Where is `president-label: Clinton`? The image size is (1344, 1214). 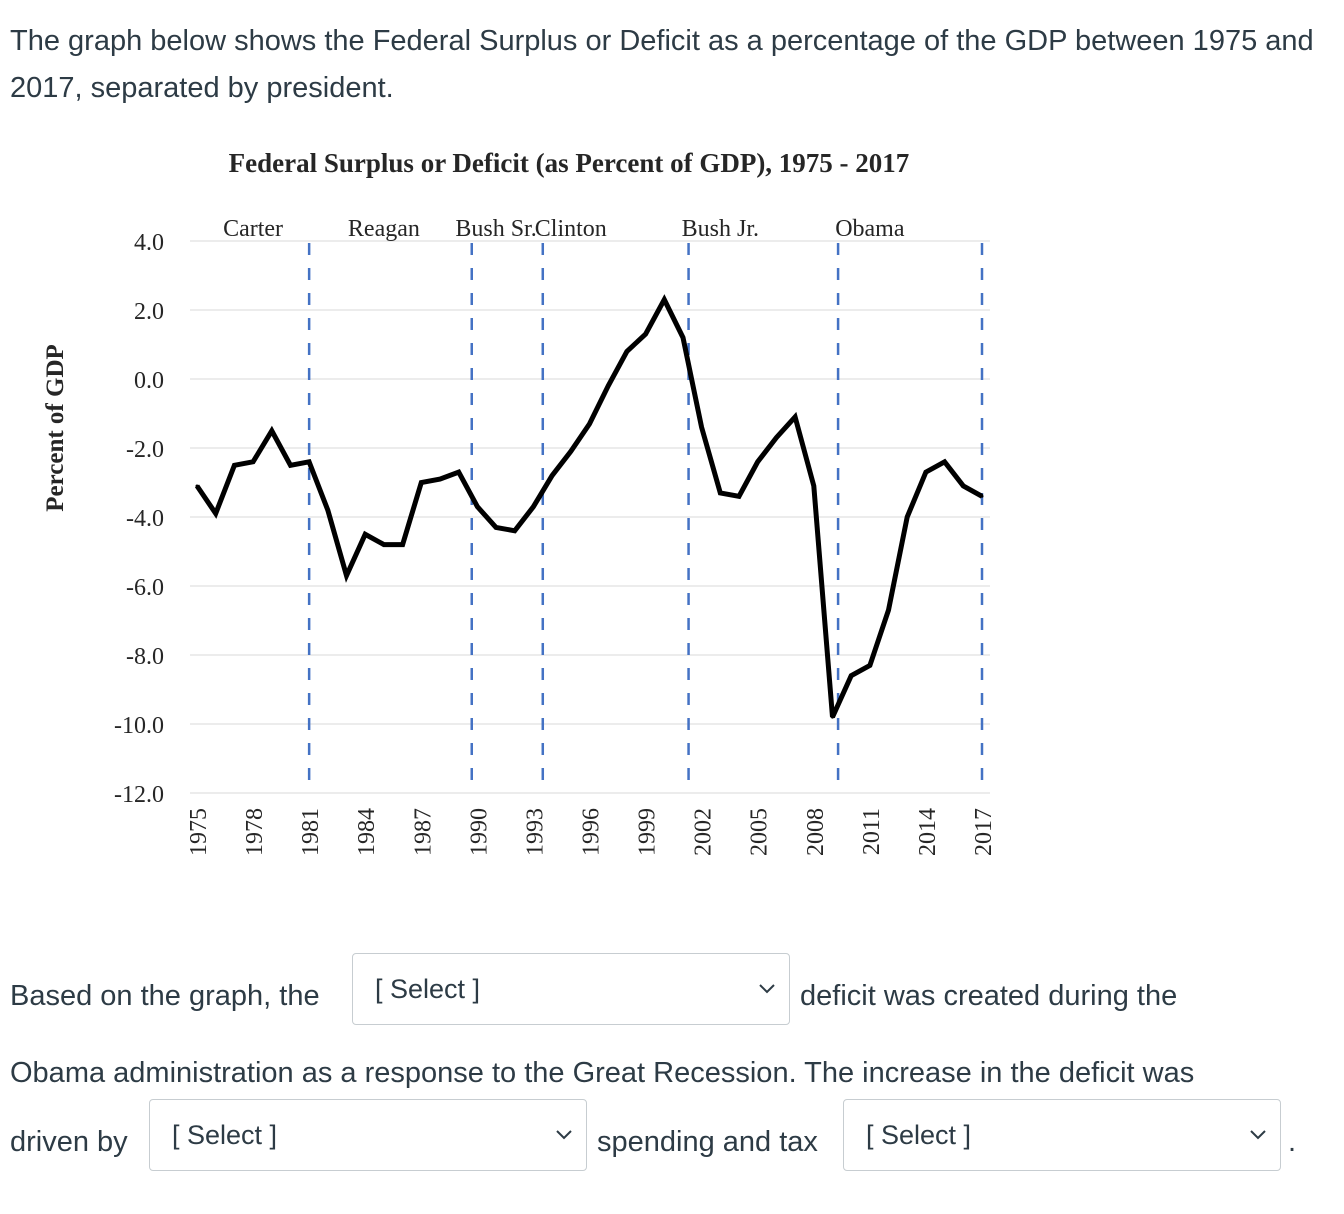
president-label: Clinton is located at coordinates (571, 229).